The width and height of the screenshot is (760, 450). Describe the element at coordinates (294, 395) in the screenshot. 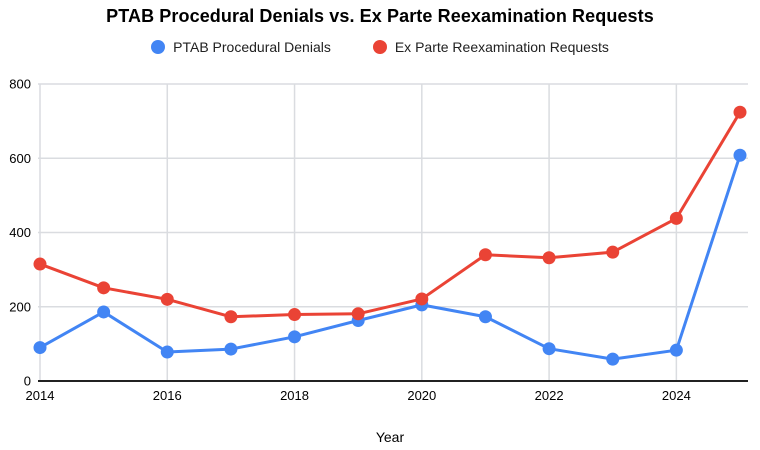

I see `x-tick-label: 2018` at that location.